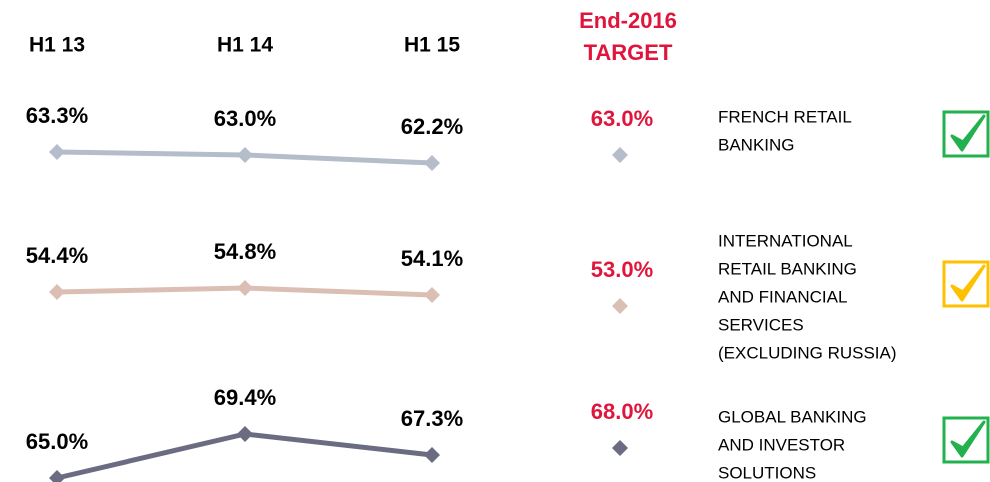  What do you see at coordinates (432, 45) in the screenshot?
I see `column-header: H1 15` at bounding box center [432, 45].